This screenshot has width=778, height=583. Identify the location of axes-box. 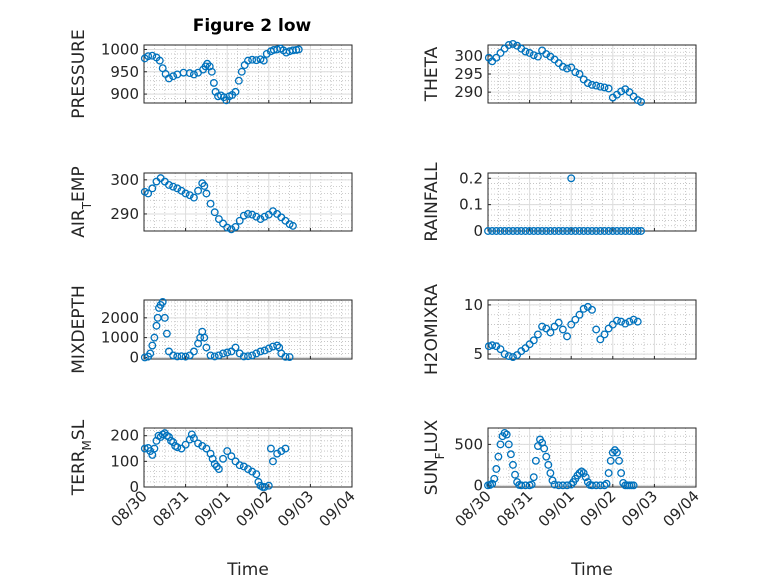
(592, 329).